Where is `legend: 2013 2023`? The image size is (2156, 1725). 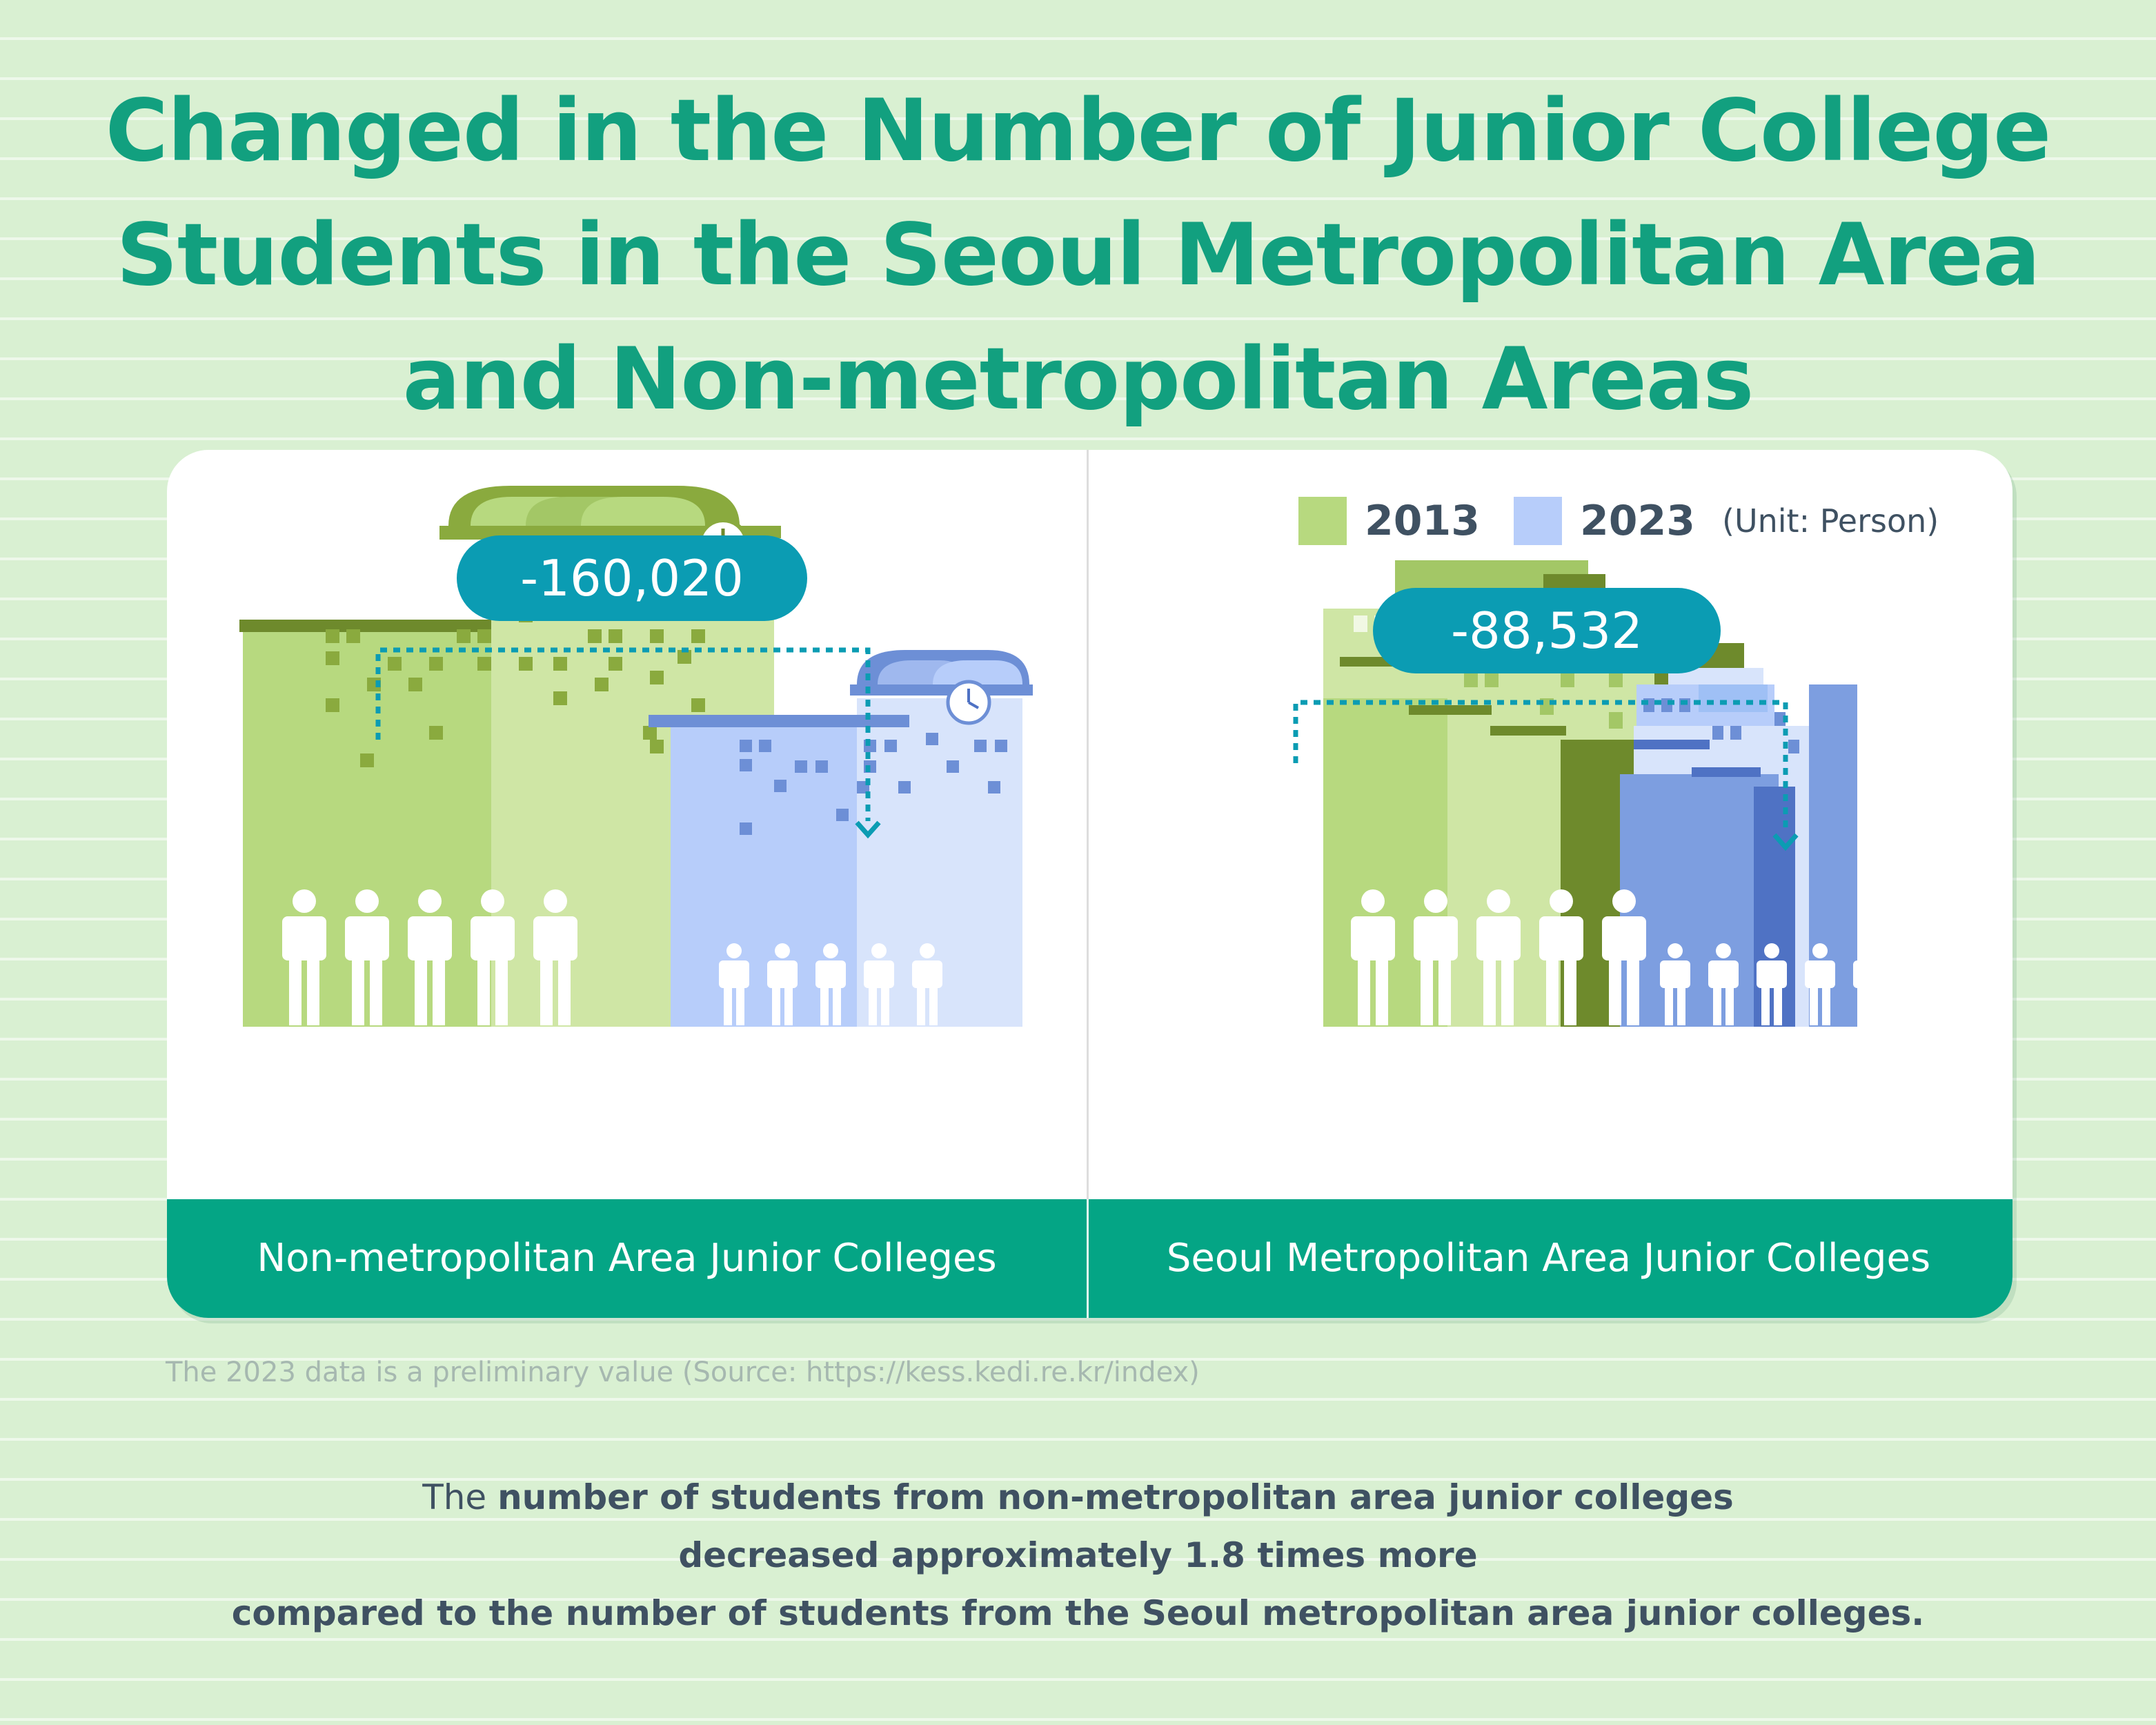 legend: 2013 2023 is located at coordinates (1643, 521).